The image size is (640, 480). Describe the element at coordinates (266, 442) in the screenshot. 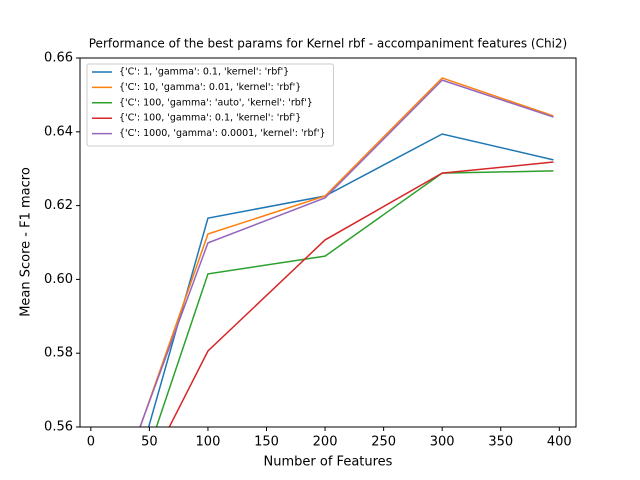

I see `x-tick-label: 150` at that location.